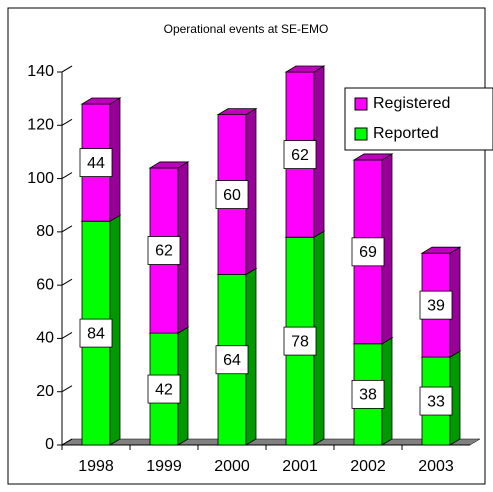  I want to click on value-label: 33, so click(436, 401).